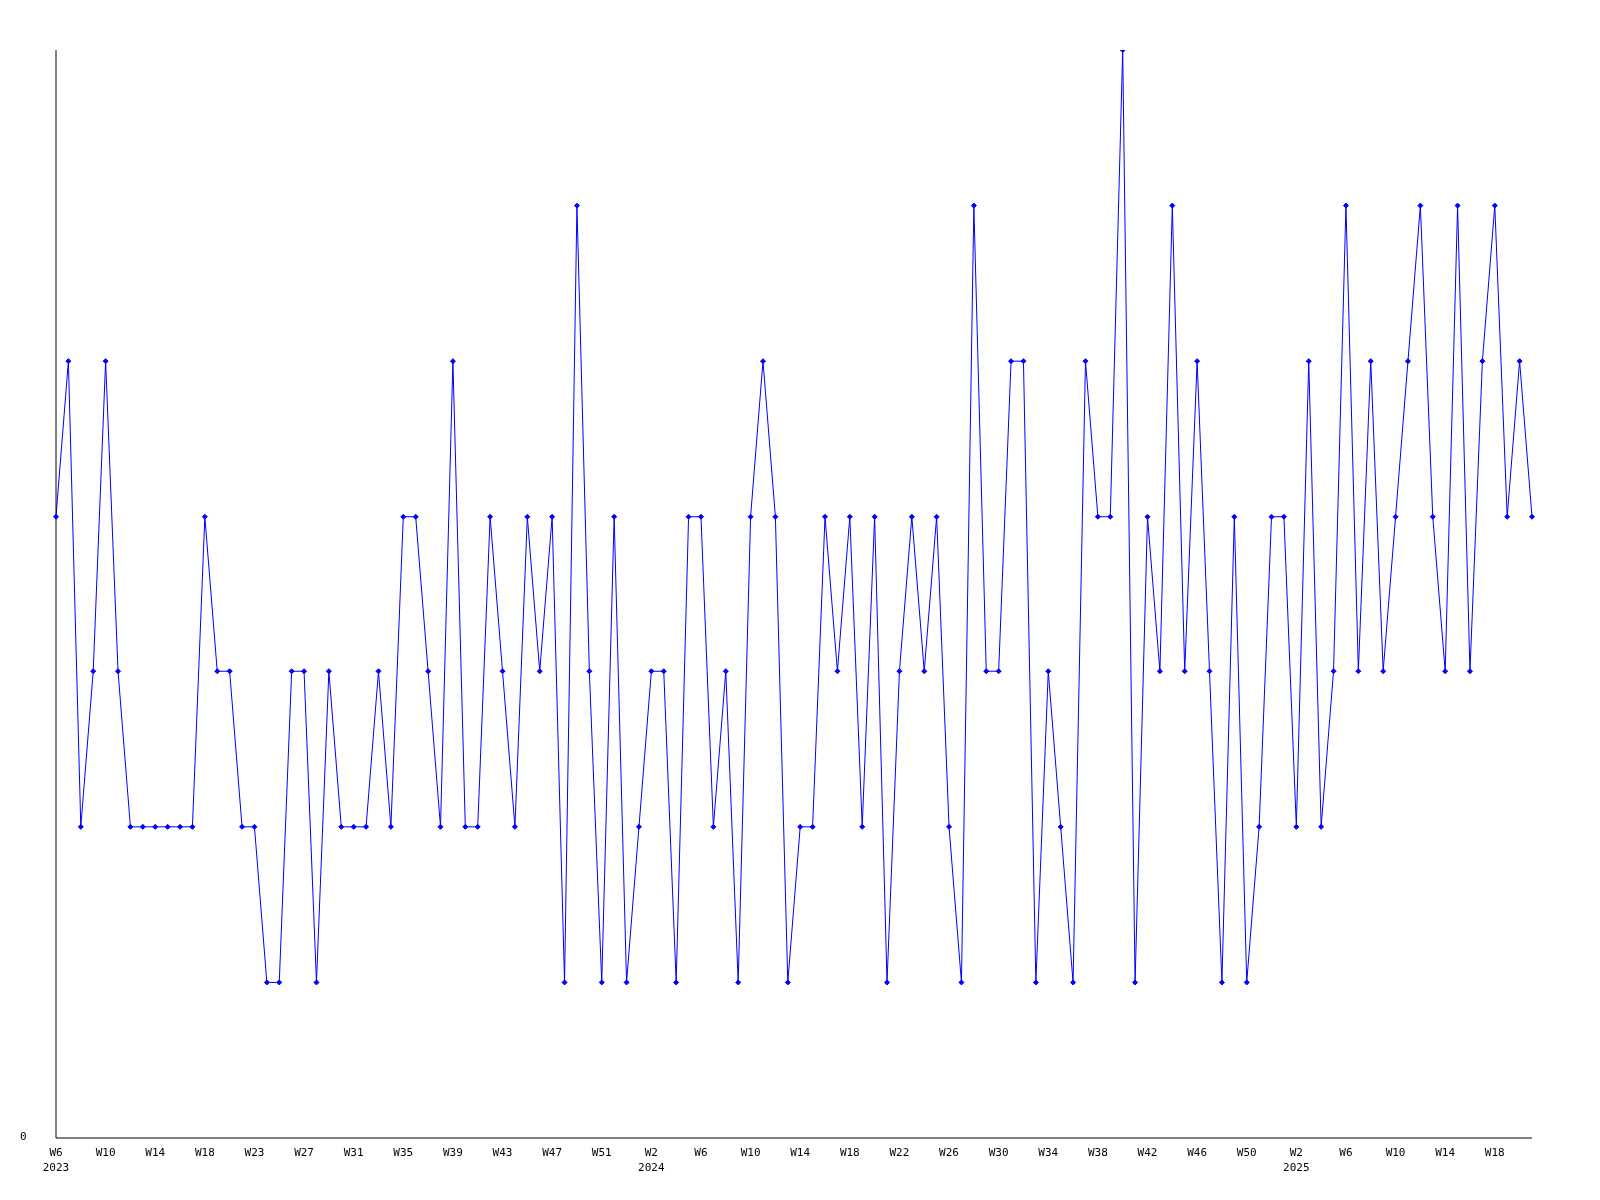 The width and height of the screenshot is (1600, 1200). I want to click on x-tick-label: W26, so click(949, 1152).